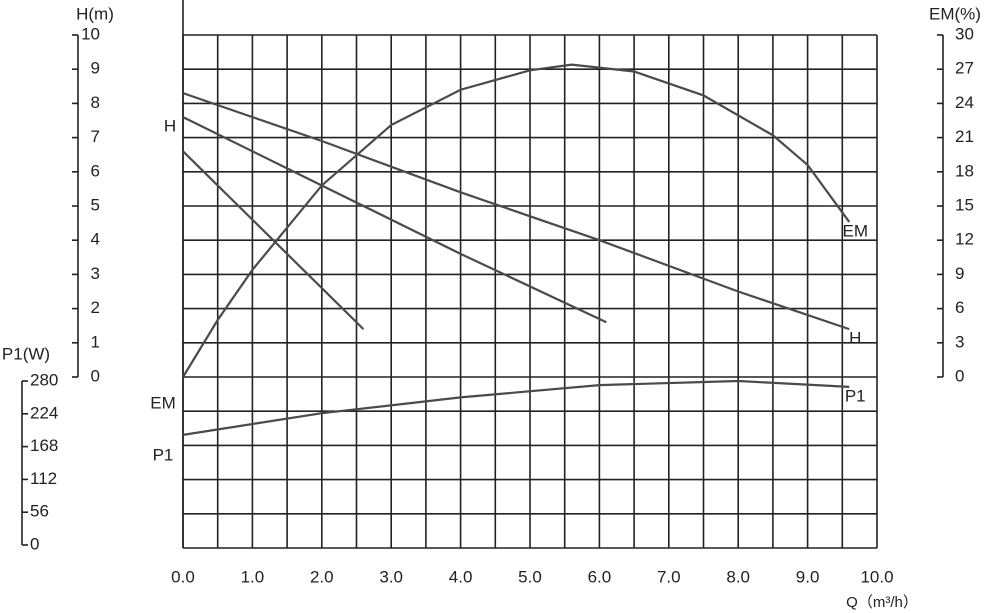 This screenshot has height=613, width=994. What do you see at coordinates (95, 204) in the screenshot?
I see `y-tick-label: 5` at bounding box center [95, 204].